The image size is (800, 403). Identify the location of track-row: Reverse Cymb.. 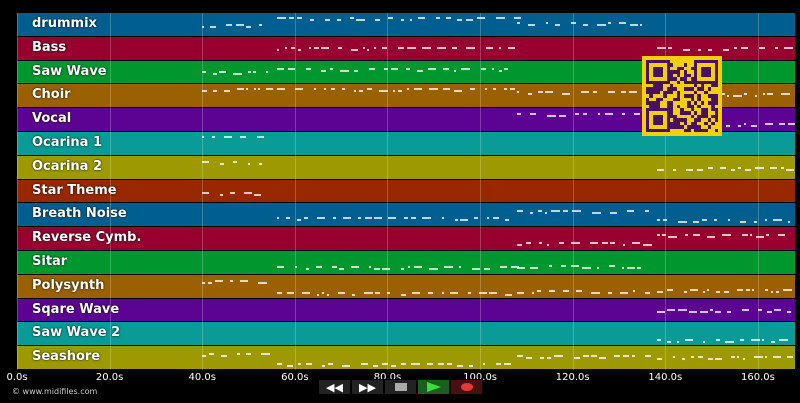
(406, 238).